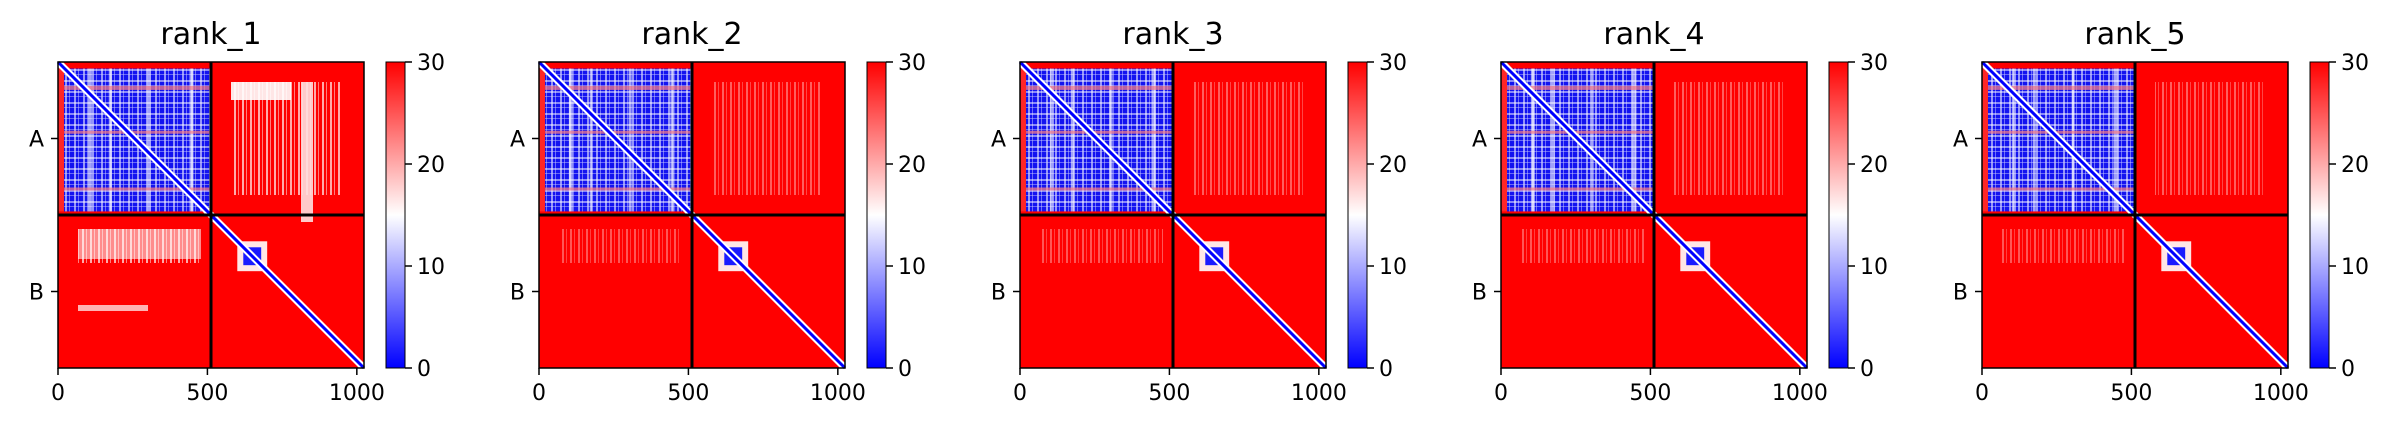 This screenshot has height=438, width=2401. What do you see at coordinates (1653, 34) in the screenshot?
I see `panel-title: rank_4` at bounding box center [1653, 34].